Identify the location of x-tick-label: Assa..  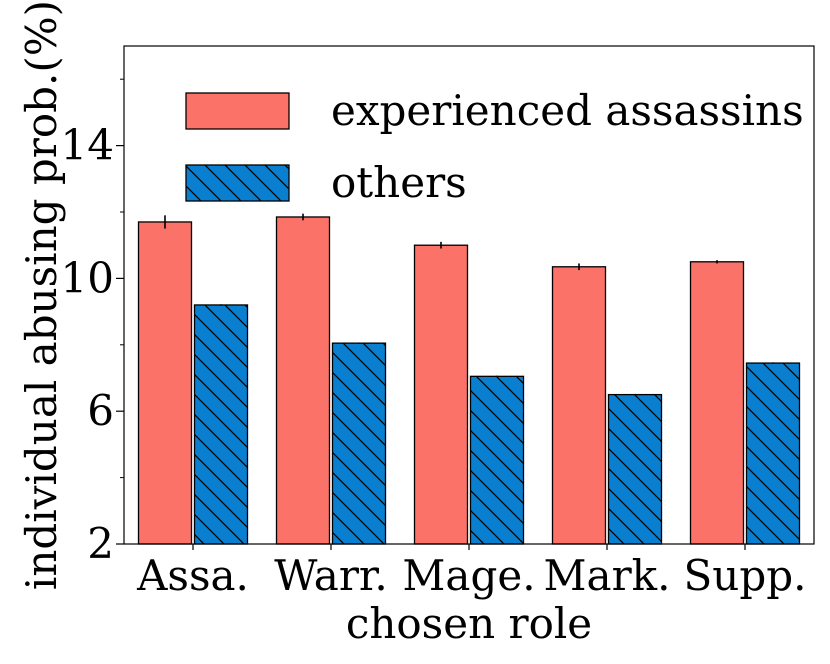
(192, 575).